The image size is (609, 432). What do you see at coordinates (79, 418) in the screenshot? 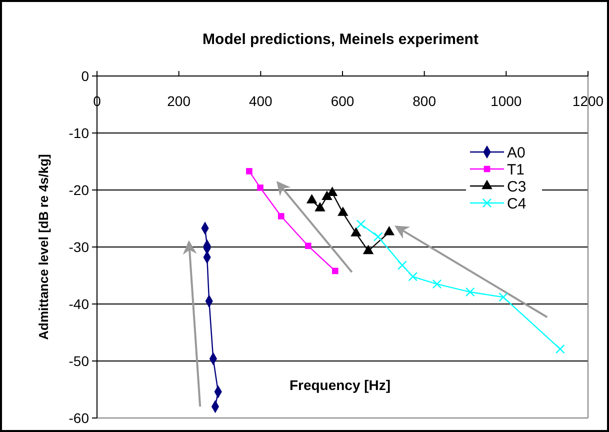
I see `y-tick-label: -60` at bounding box center [79, 418].